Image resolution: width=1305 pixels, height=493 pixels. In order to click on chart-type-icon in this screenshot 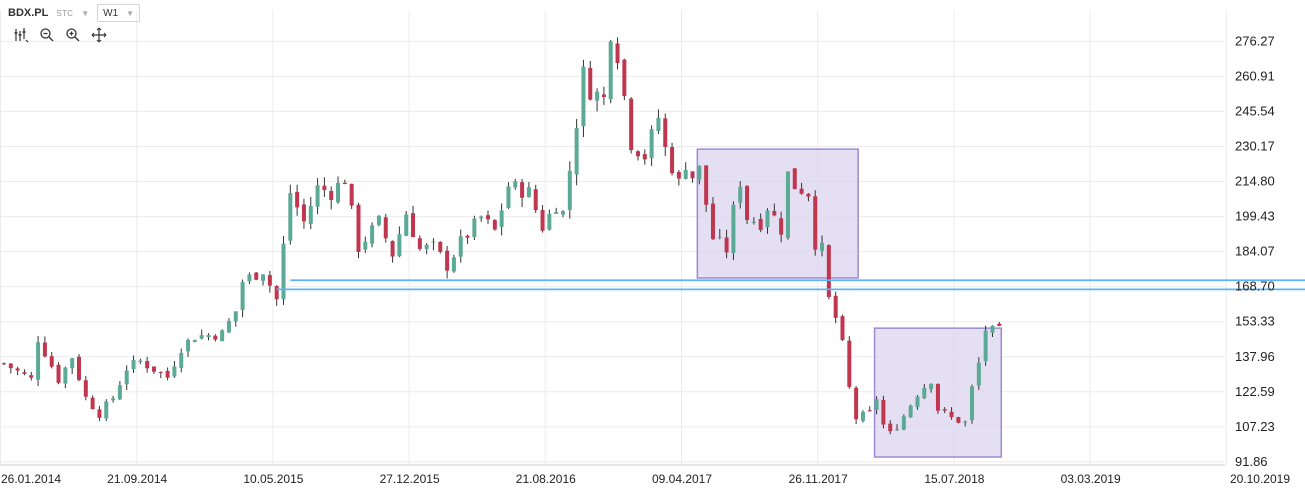, I will do `click(21, 35)`.